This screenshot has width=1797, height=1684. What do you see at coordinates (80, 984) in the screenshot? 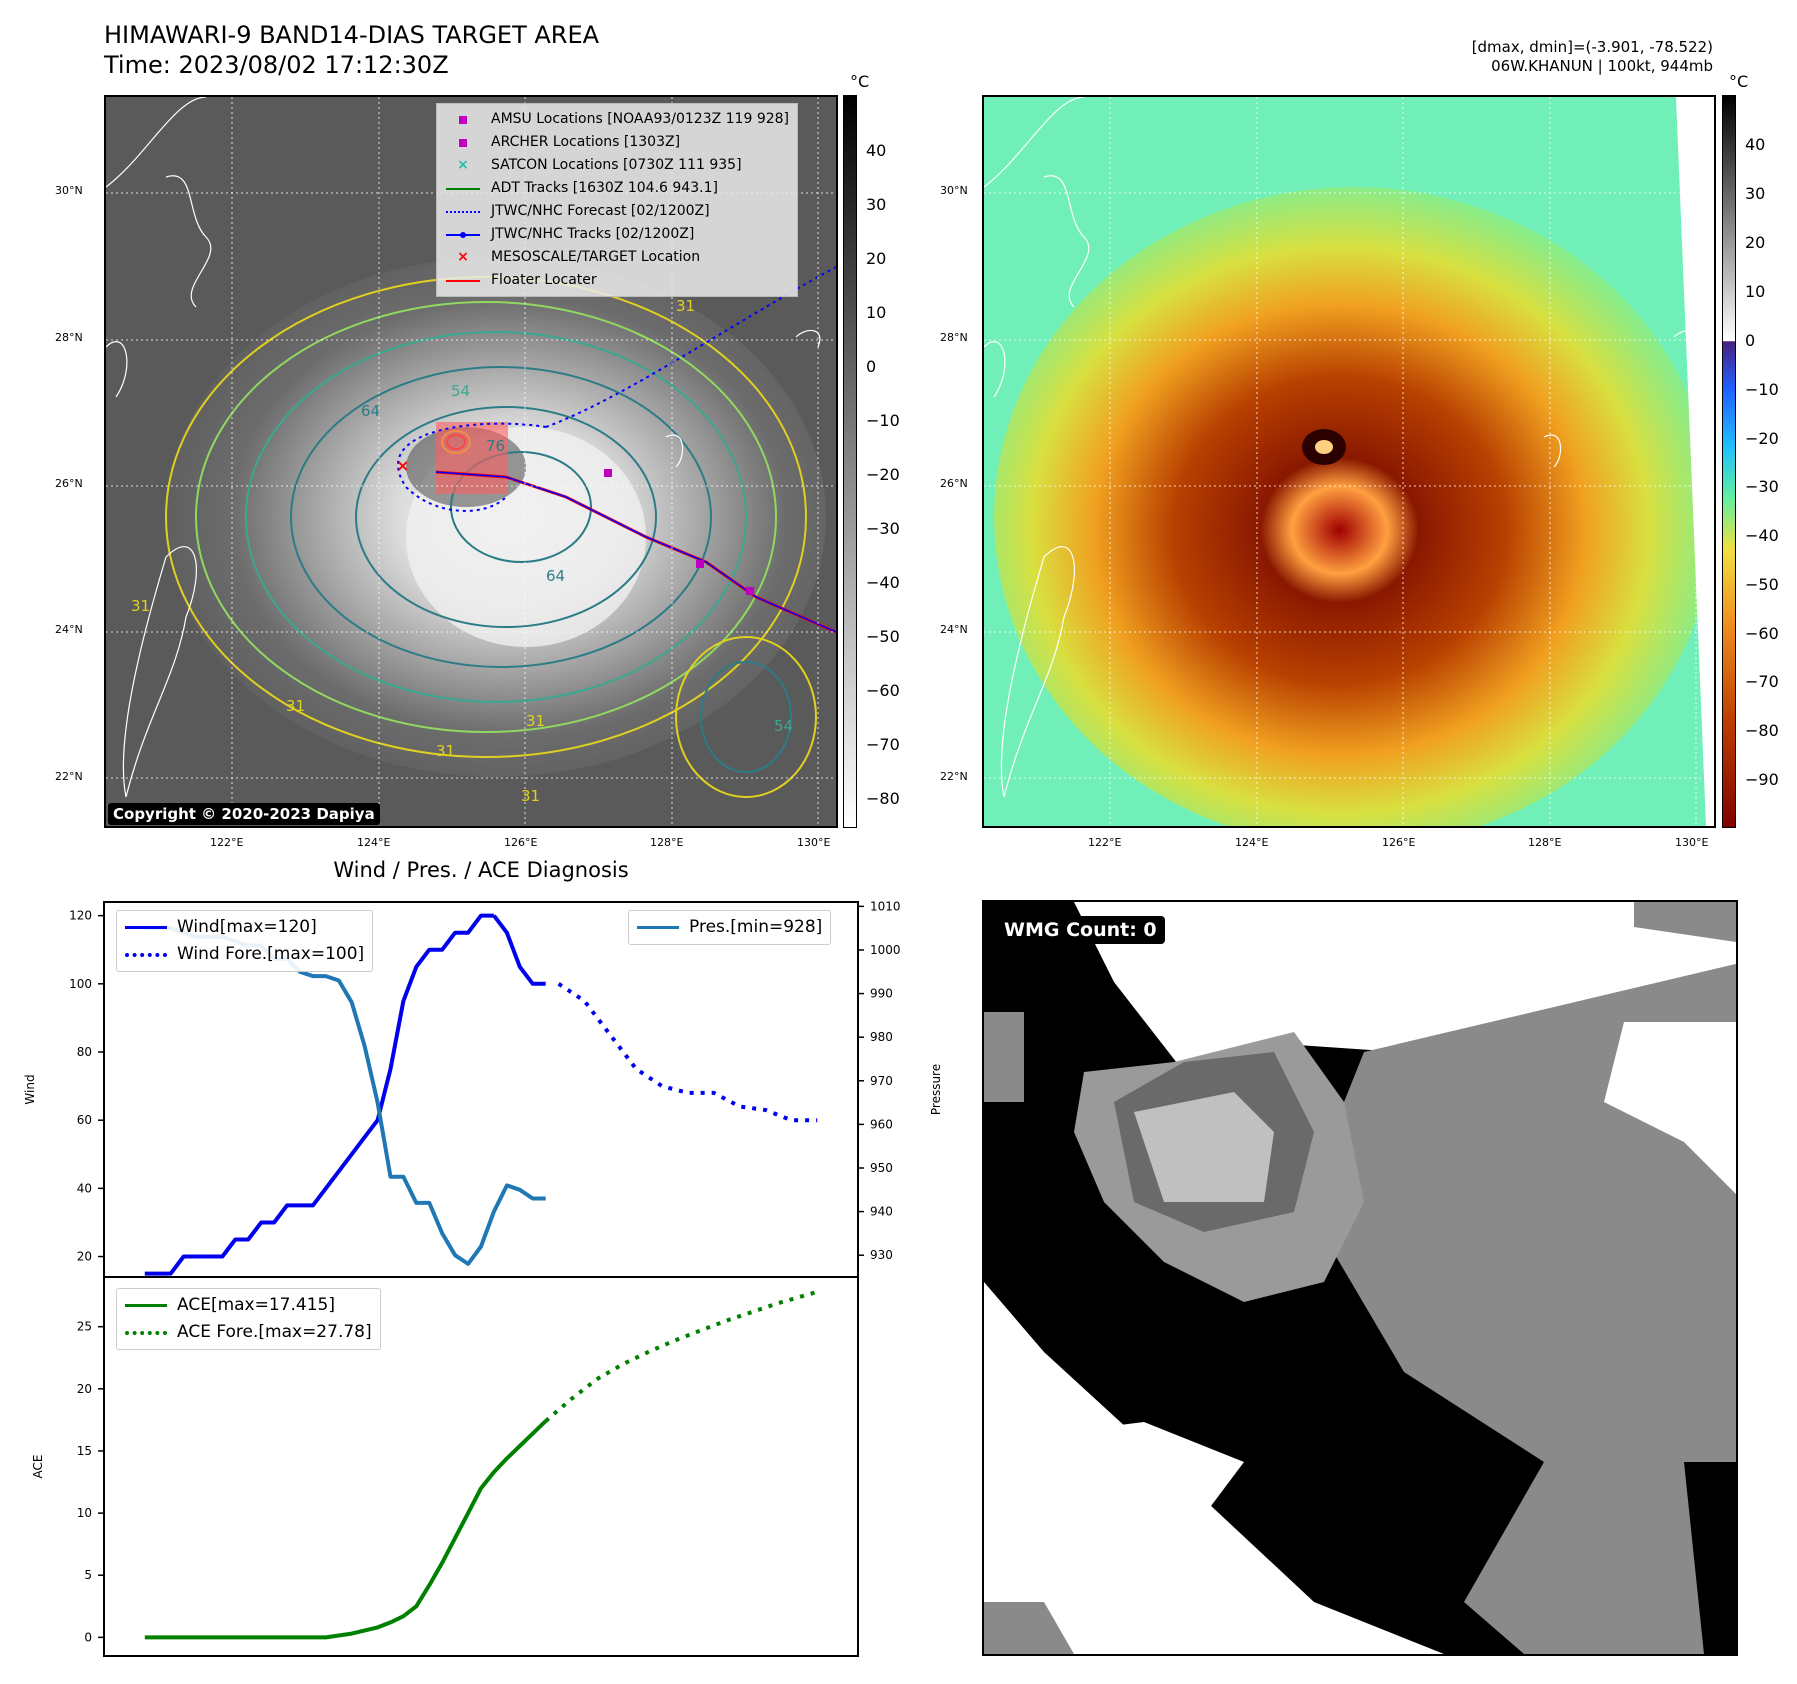
I see `wind-ytick-label: 100` at bounding box center [80, 984].